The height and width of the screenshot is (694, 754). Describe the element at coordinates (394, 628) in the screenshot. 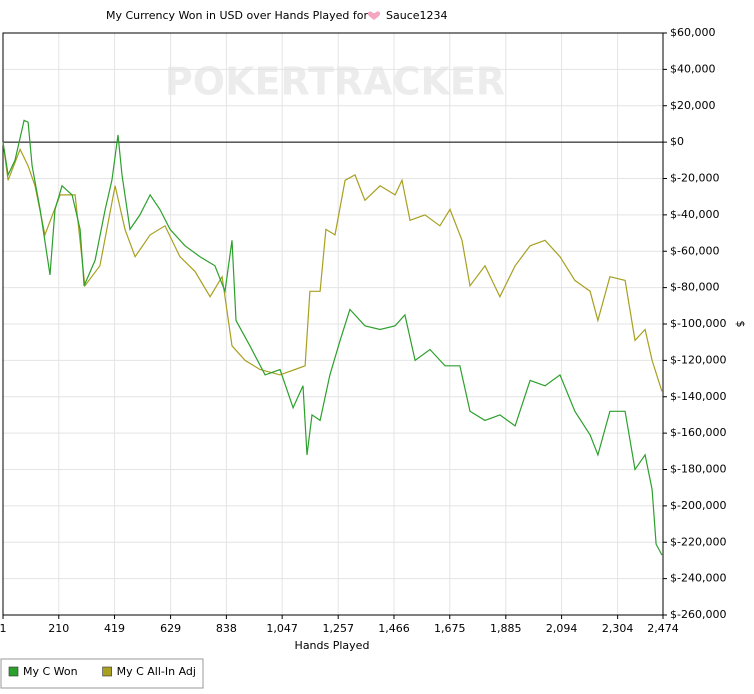

I see `x-tick-label: 1,466` at that location.